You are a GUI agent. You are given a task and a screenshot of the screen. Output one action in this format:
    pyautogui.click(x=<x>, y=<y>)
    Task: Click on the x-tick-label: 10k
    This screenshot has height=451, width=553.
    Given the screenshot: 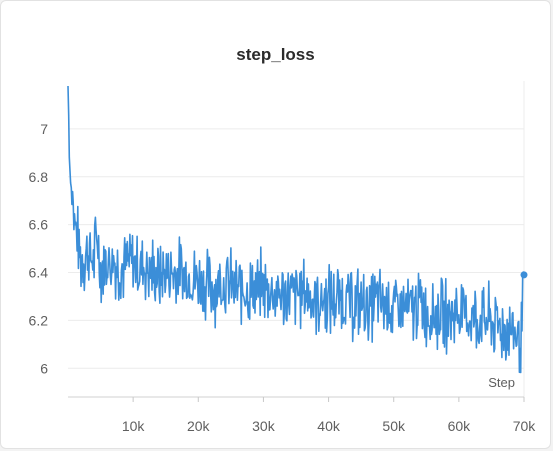 What is the action you would take?
    pyautogui.click(x=134, y=426)
    